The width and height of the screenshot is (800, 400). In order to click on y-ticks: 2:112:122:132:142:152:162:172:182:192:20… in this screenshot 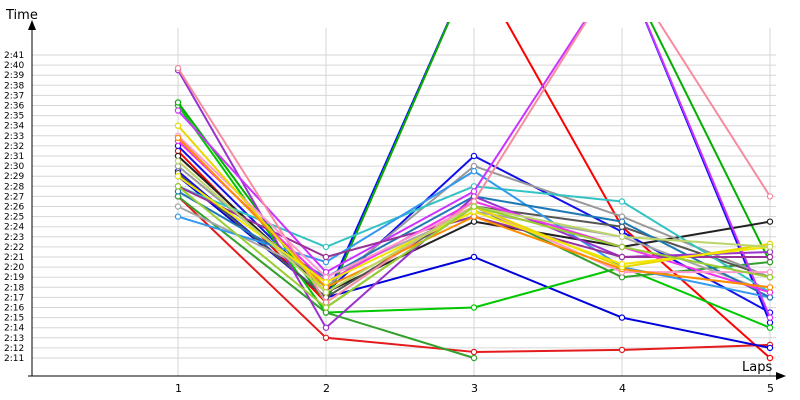, I will do `click(14, 207)`.